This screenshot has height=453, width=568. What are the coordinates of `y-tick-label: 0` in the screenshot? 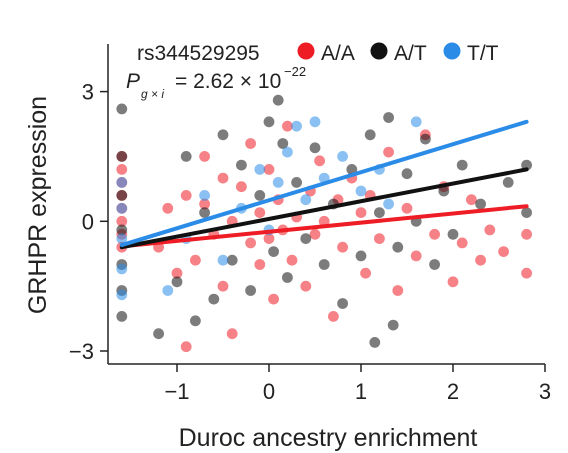 It's located at (88, 221).